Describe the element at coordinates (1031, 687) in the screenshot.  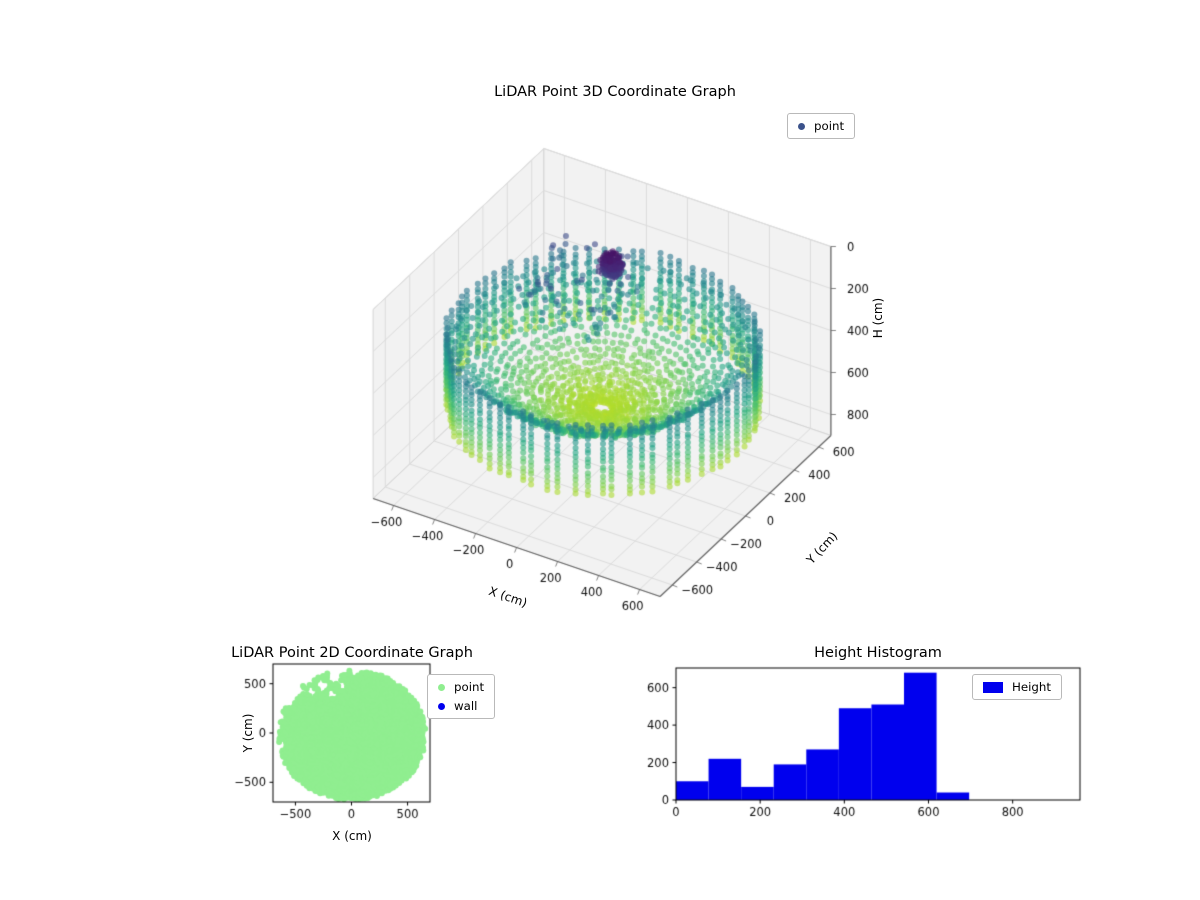
I see `legend-label-height: Height` at that location.